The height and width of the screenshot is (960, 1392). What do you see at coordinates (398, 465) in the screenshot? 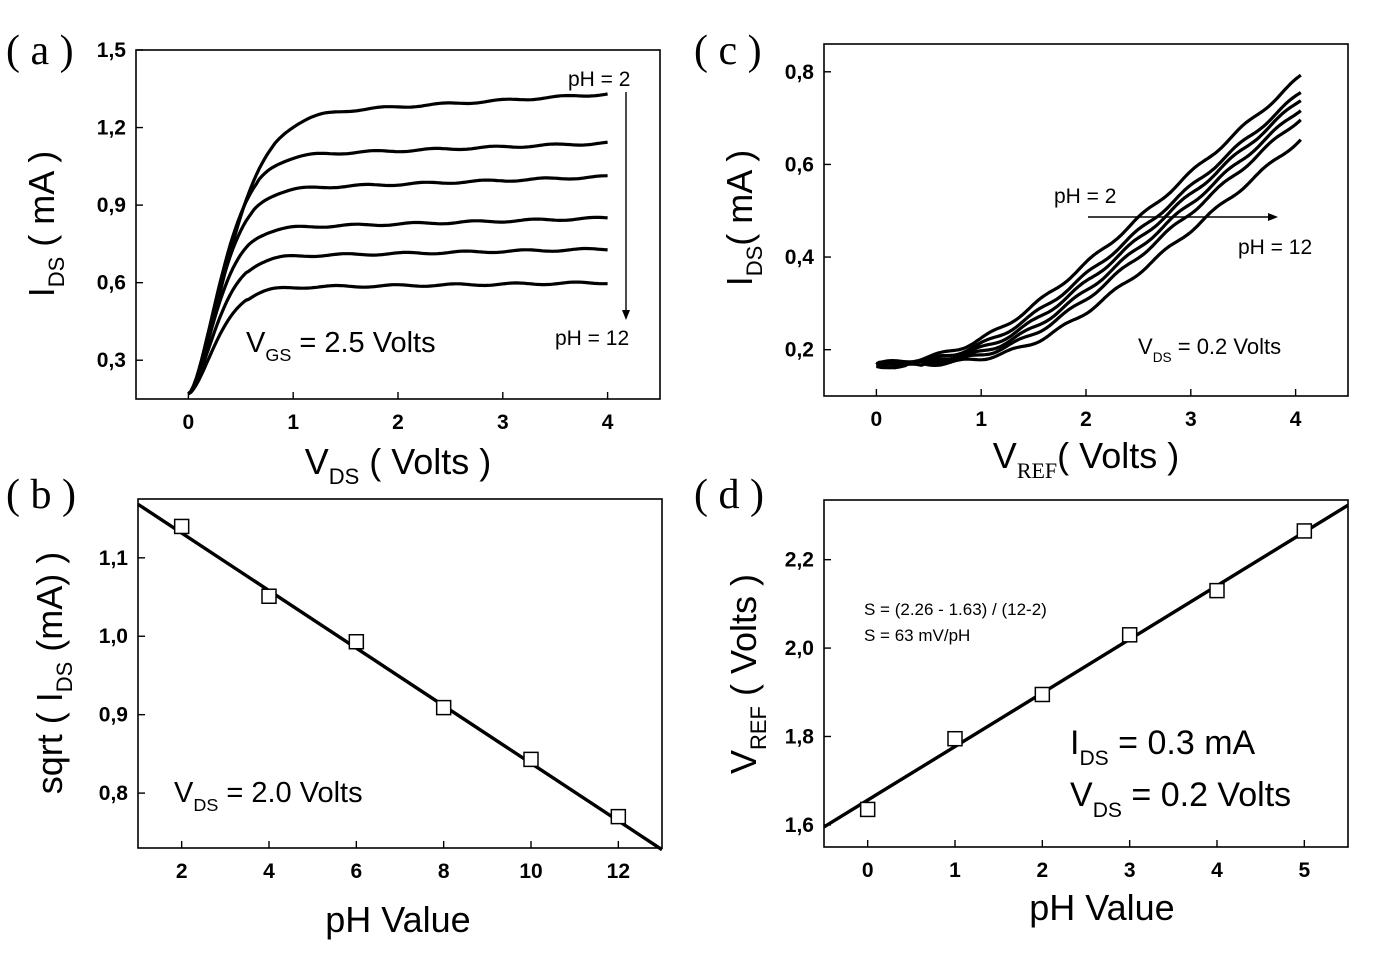
I see `panel-a-xlabel: VDS ( Volts )` at bounding box center [398, 465].